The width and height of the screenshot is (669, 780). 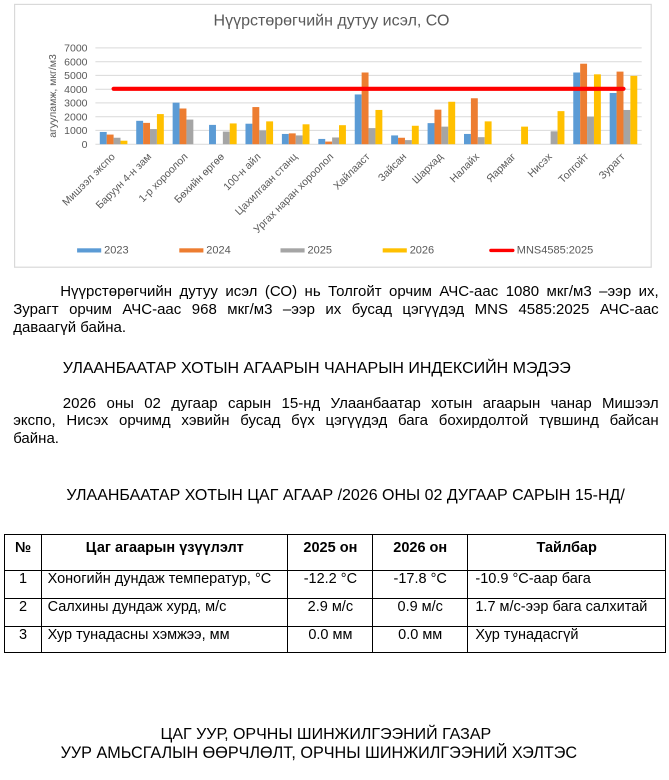 I want to click on svg-text: 4000, so click(x=76, y=90).